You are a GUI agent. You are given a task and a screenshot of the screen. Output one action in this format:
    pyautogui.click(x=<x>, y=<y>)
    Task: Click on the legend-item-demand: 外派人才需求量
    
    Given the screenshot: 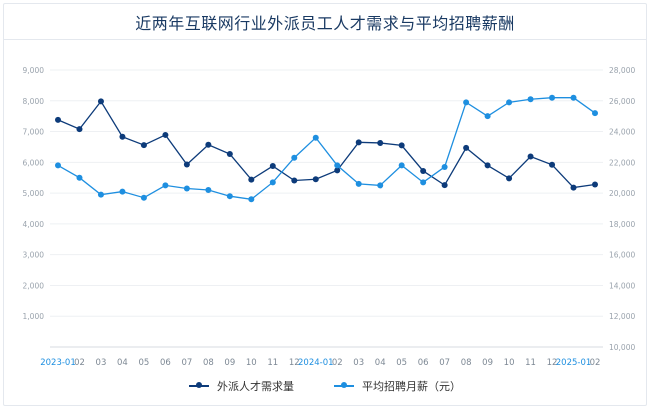 What is the action you would take?
    pyautogui.click(x=241, y=386)
    